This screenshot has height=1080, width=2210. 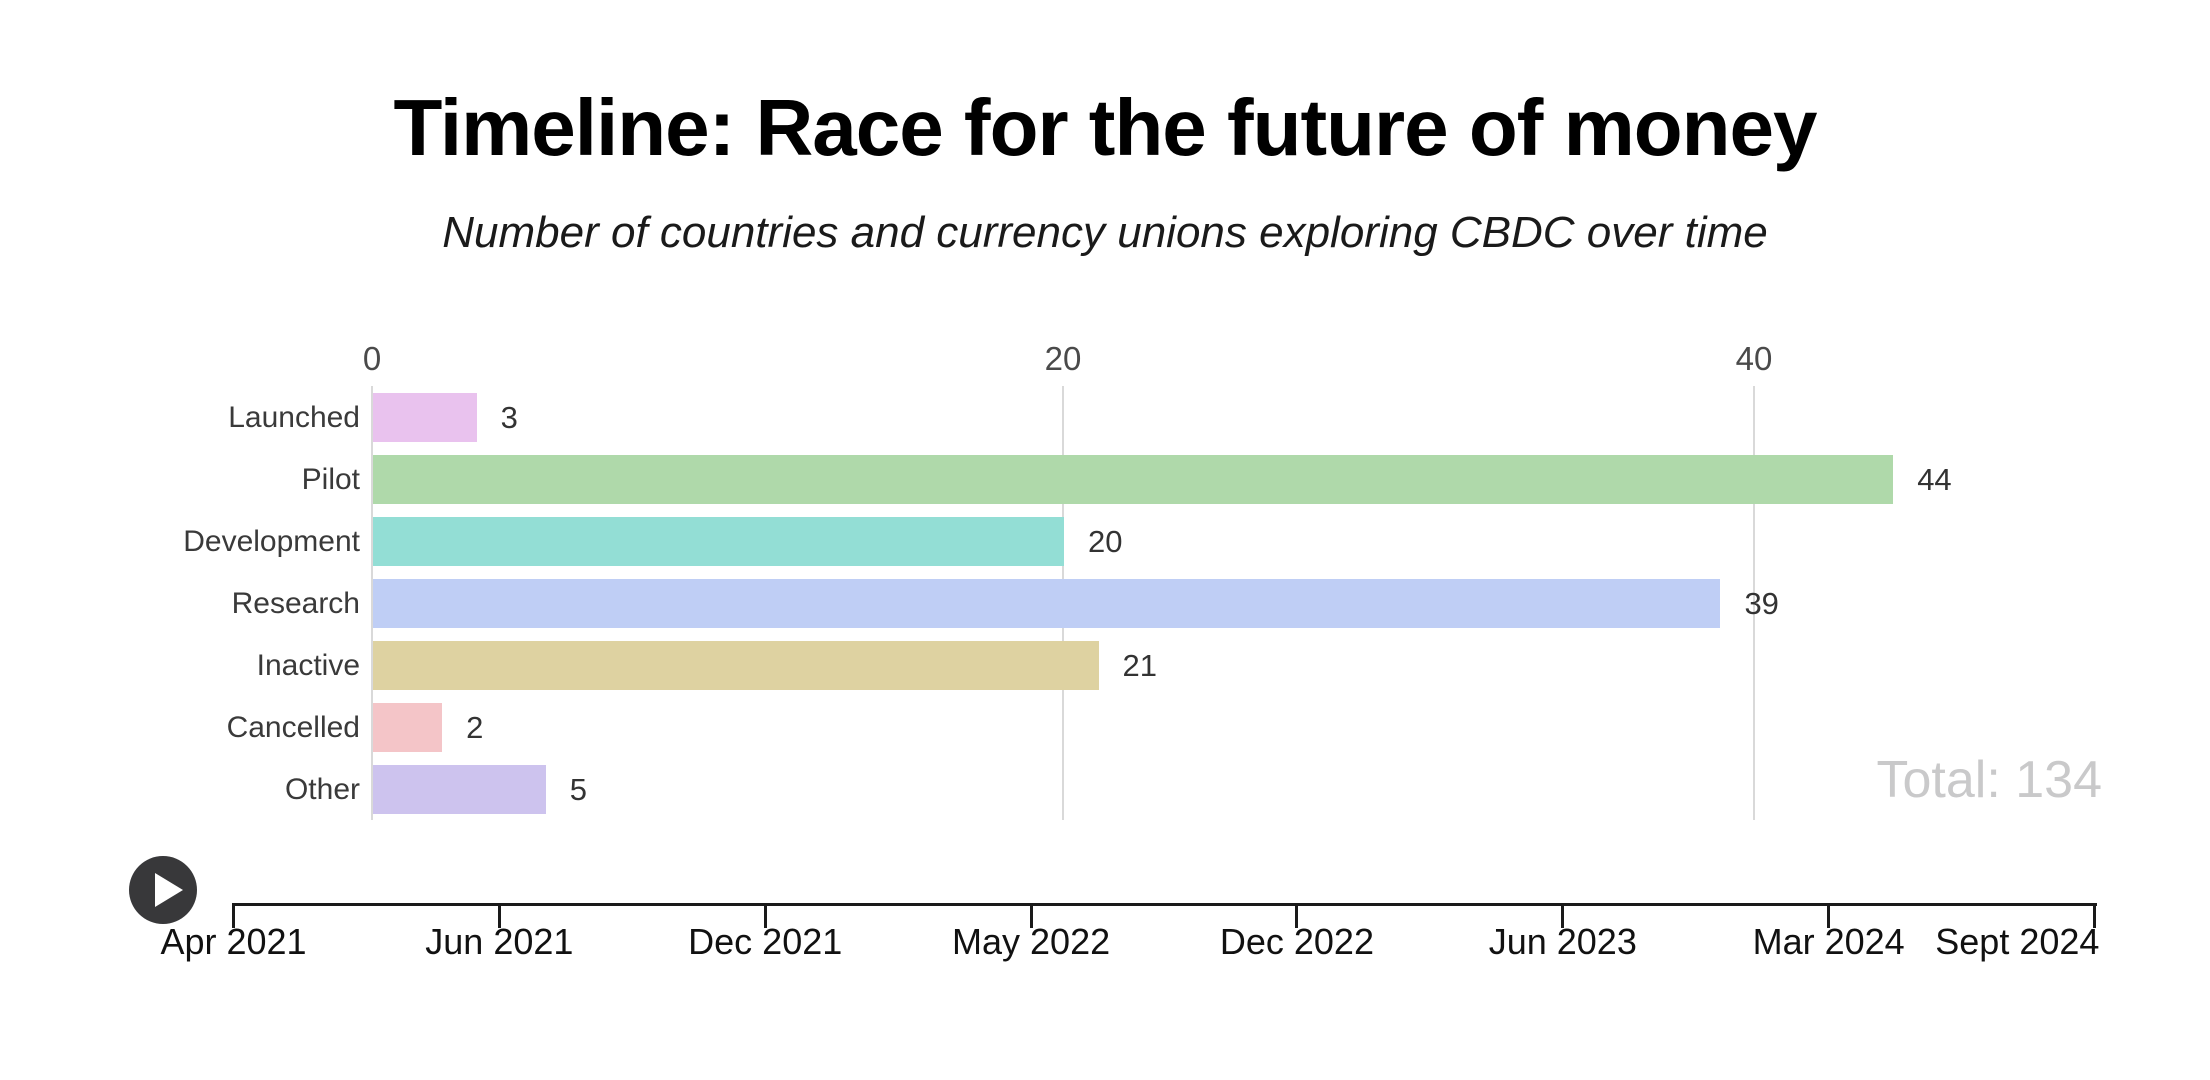 I want to click on category-label: Pilot, so click(x=330, y=479).